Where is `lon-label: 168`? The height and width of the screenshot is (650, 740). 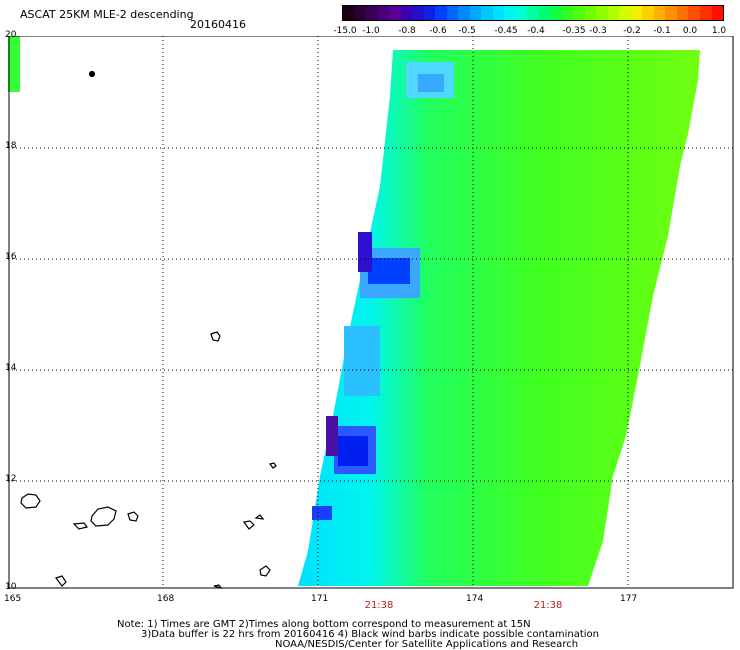
lon-label: 168 is located at coordinates (166, 599).